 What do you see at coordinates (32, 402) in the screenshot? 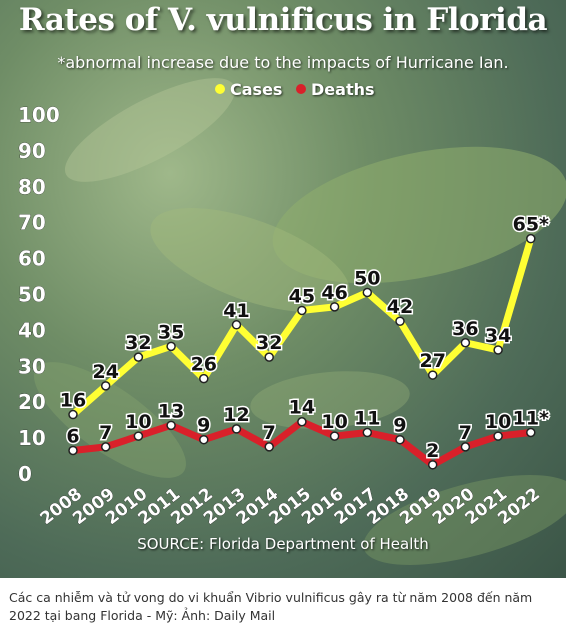
I see `y-tick-label: 20` at bounding box center [32, 402].